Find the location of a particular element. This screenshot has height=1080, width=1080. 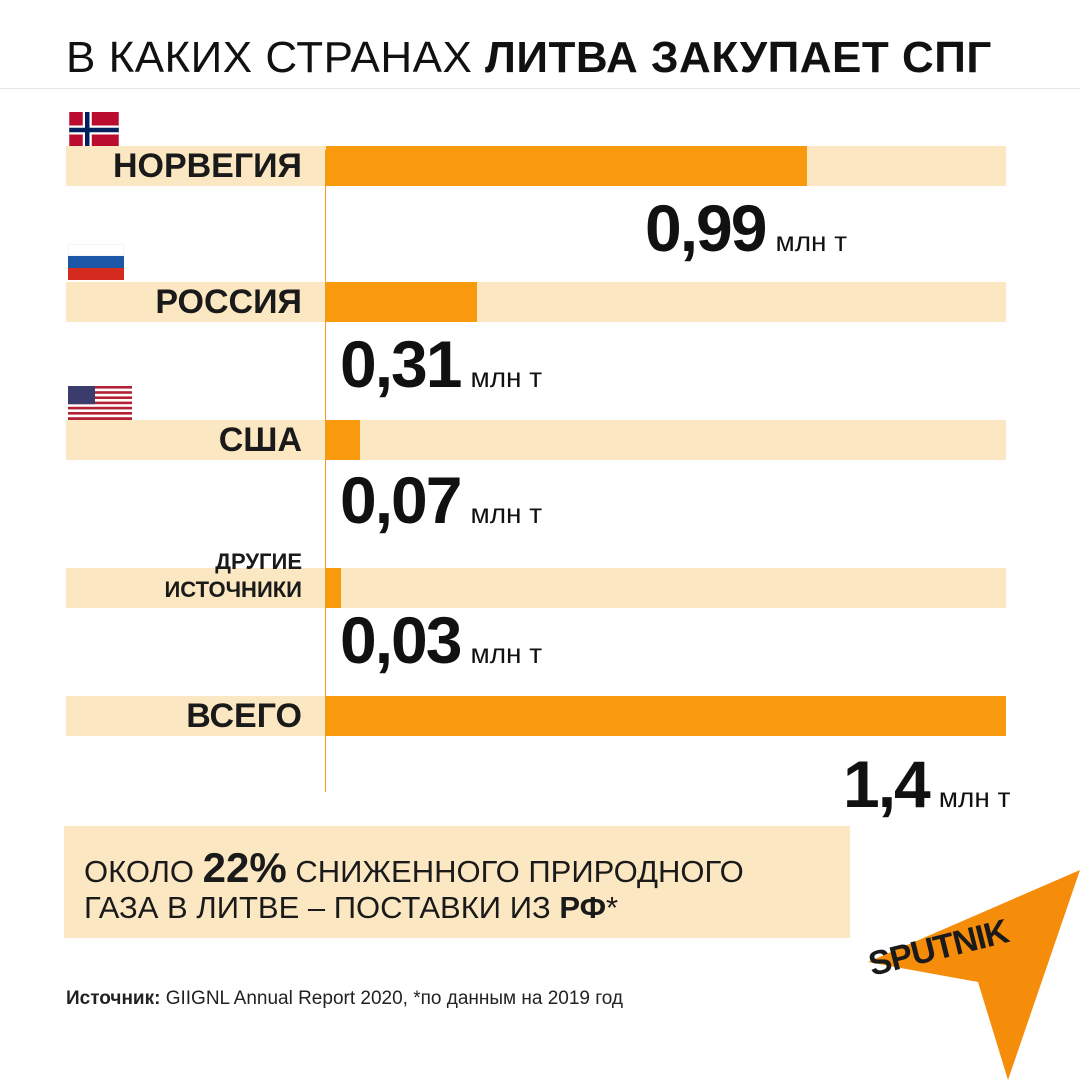

value-number: 0,31 is located at coordinates (401, 364).